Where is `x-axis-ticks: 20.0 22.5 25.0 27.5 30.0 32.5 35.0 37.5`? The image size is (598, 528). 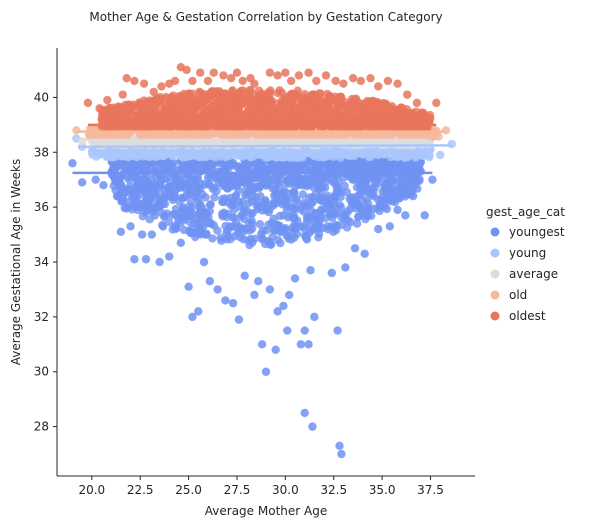 x-axis-ticks: 20.0 22.5 25.0 27.5 30.0 32.5 35.0 37.5 is located at coordinates (261, 486).